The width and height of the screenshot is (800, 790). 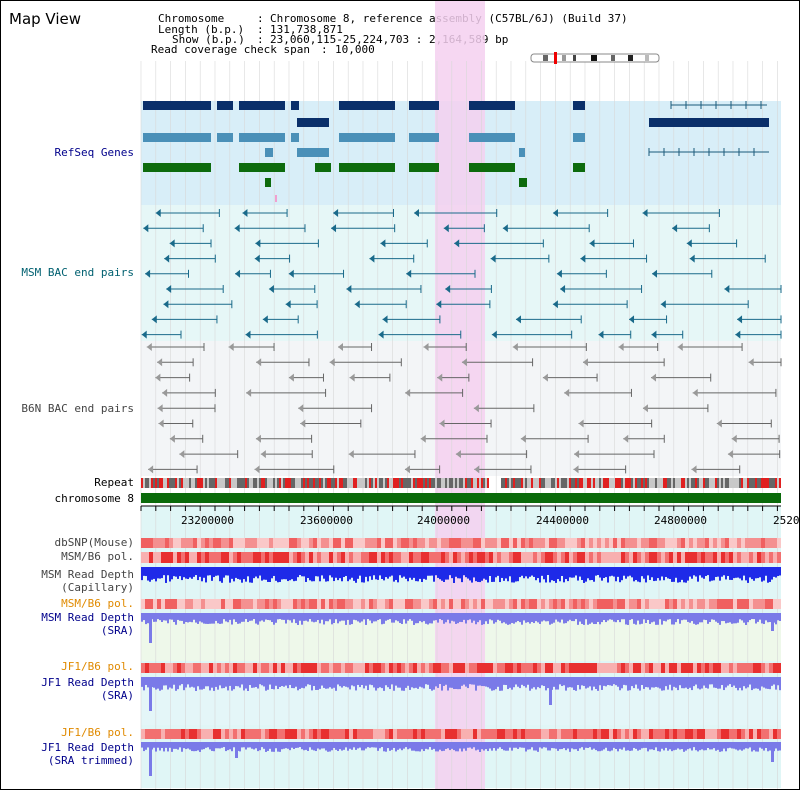 What do you see at coordinates (97, 556) in the screenshot?
I see `track-label-msm-b6-pol: MSM/B6 pol.` at bounding box center [97, 556].